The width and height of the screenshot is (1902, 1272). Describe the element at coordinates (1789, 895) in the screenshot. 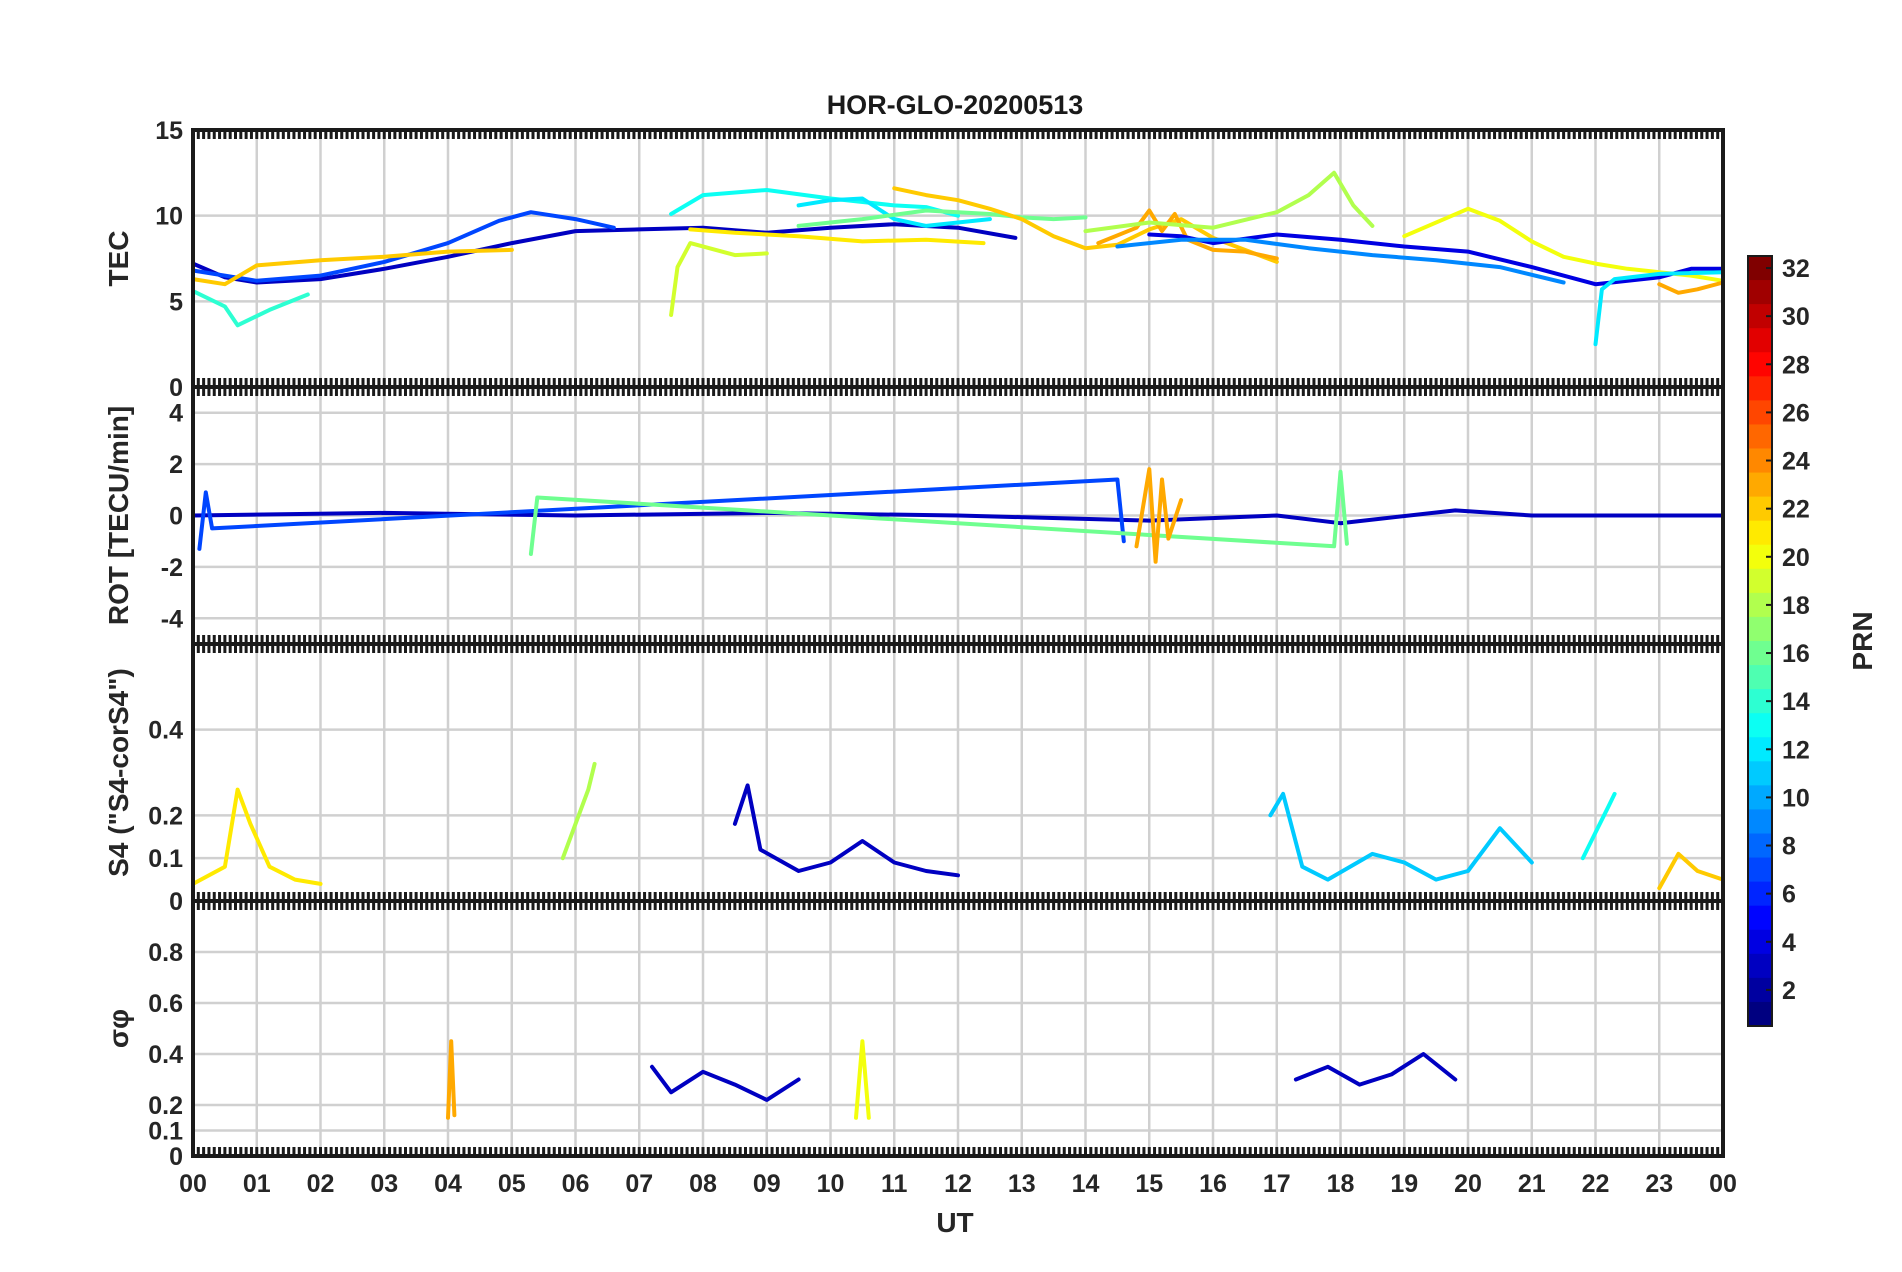

I see `colorbar-tick-label: 6` at that location.